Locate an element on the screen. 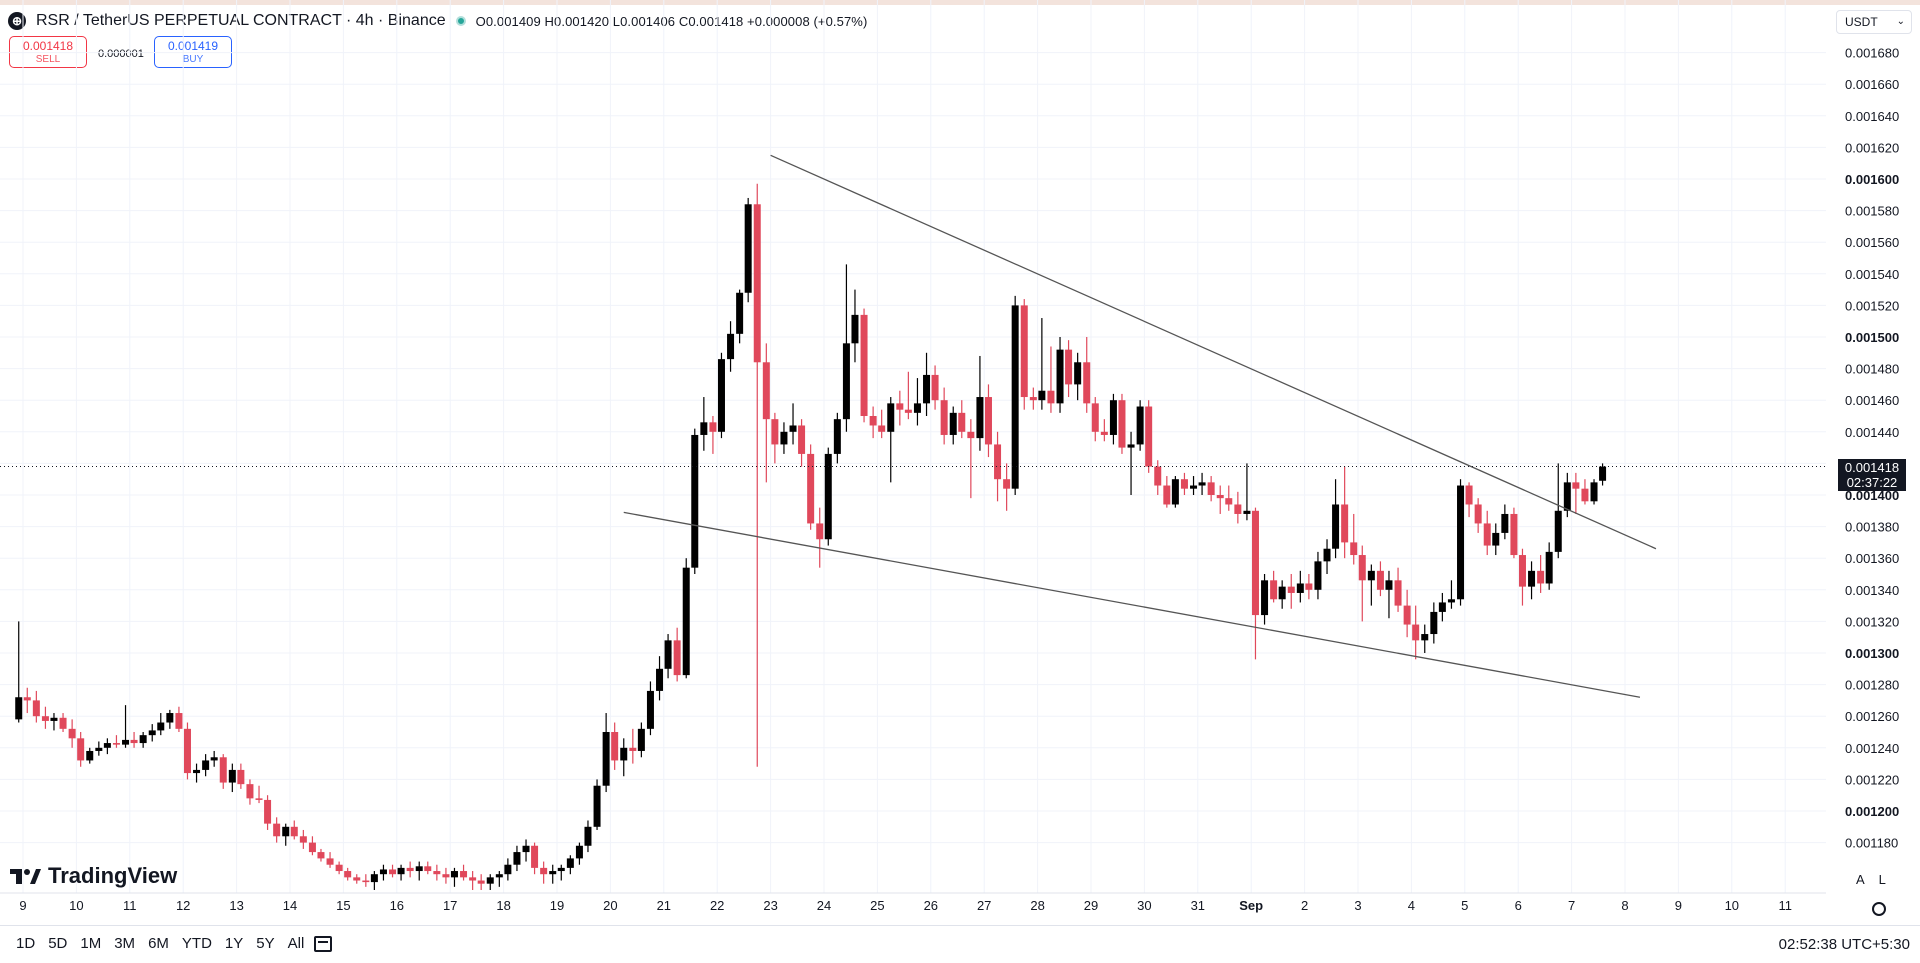 The width and height of the screenshot is (1920, 963). gear-icon is located at coordinates (1879, 909).